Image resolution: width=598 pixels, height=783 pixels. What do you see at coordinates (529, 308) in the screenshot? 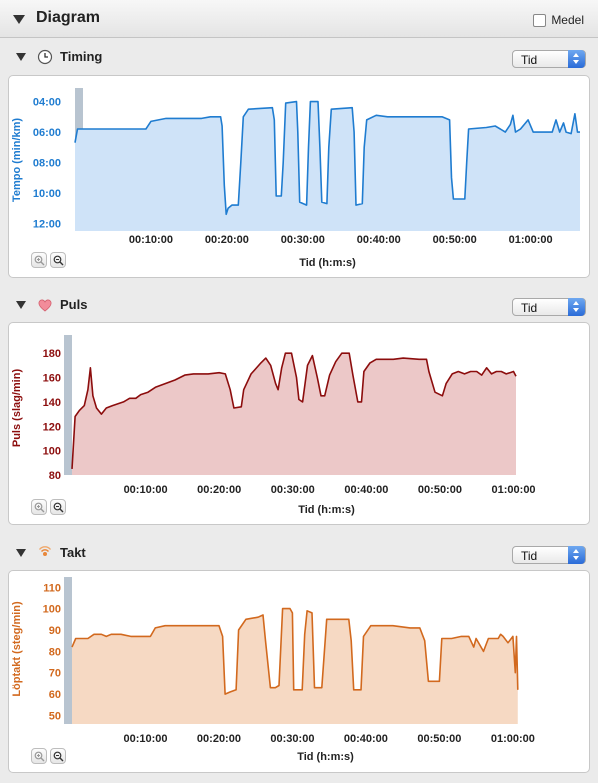
I see `puls-select-value: Tid` at bounding box center [529, 308].